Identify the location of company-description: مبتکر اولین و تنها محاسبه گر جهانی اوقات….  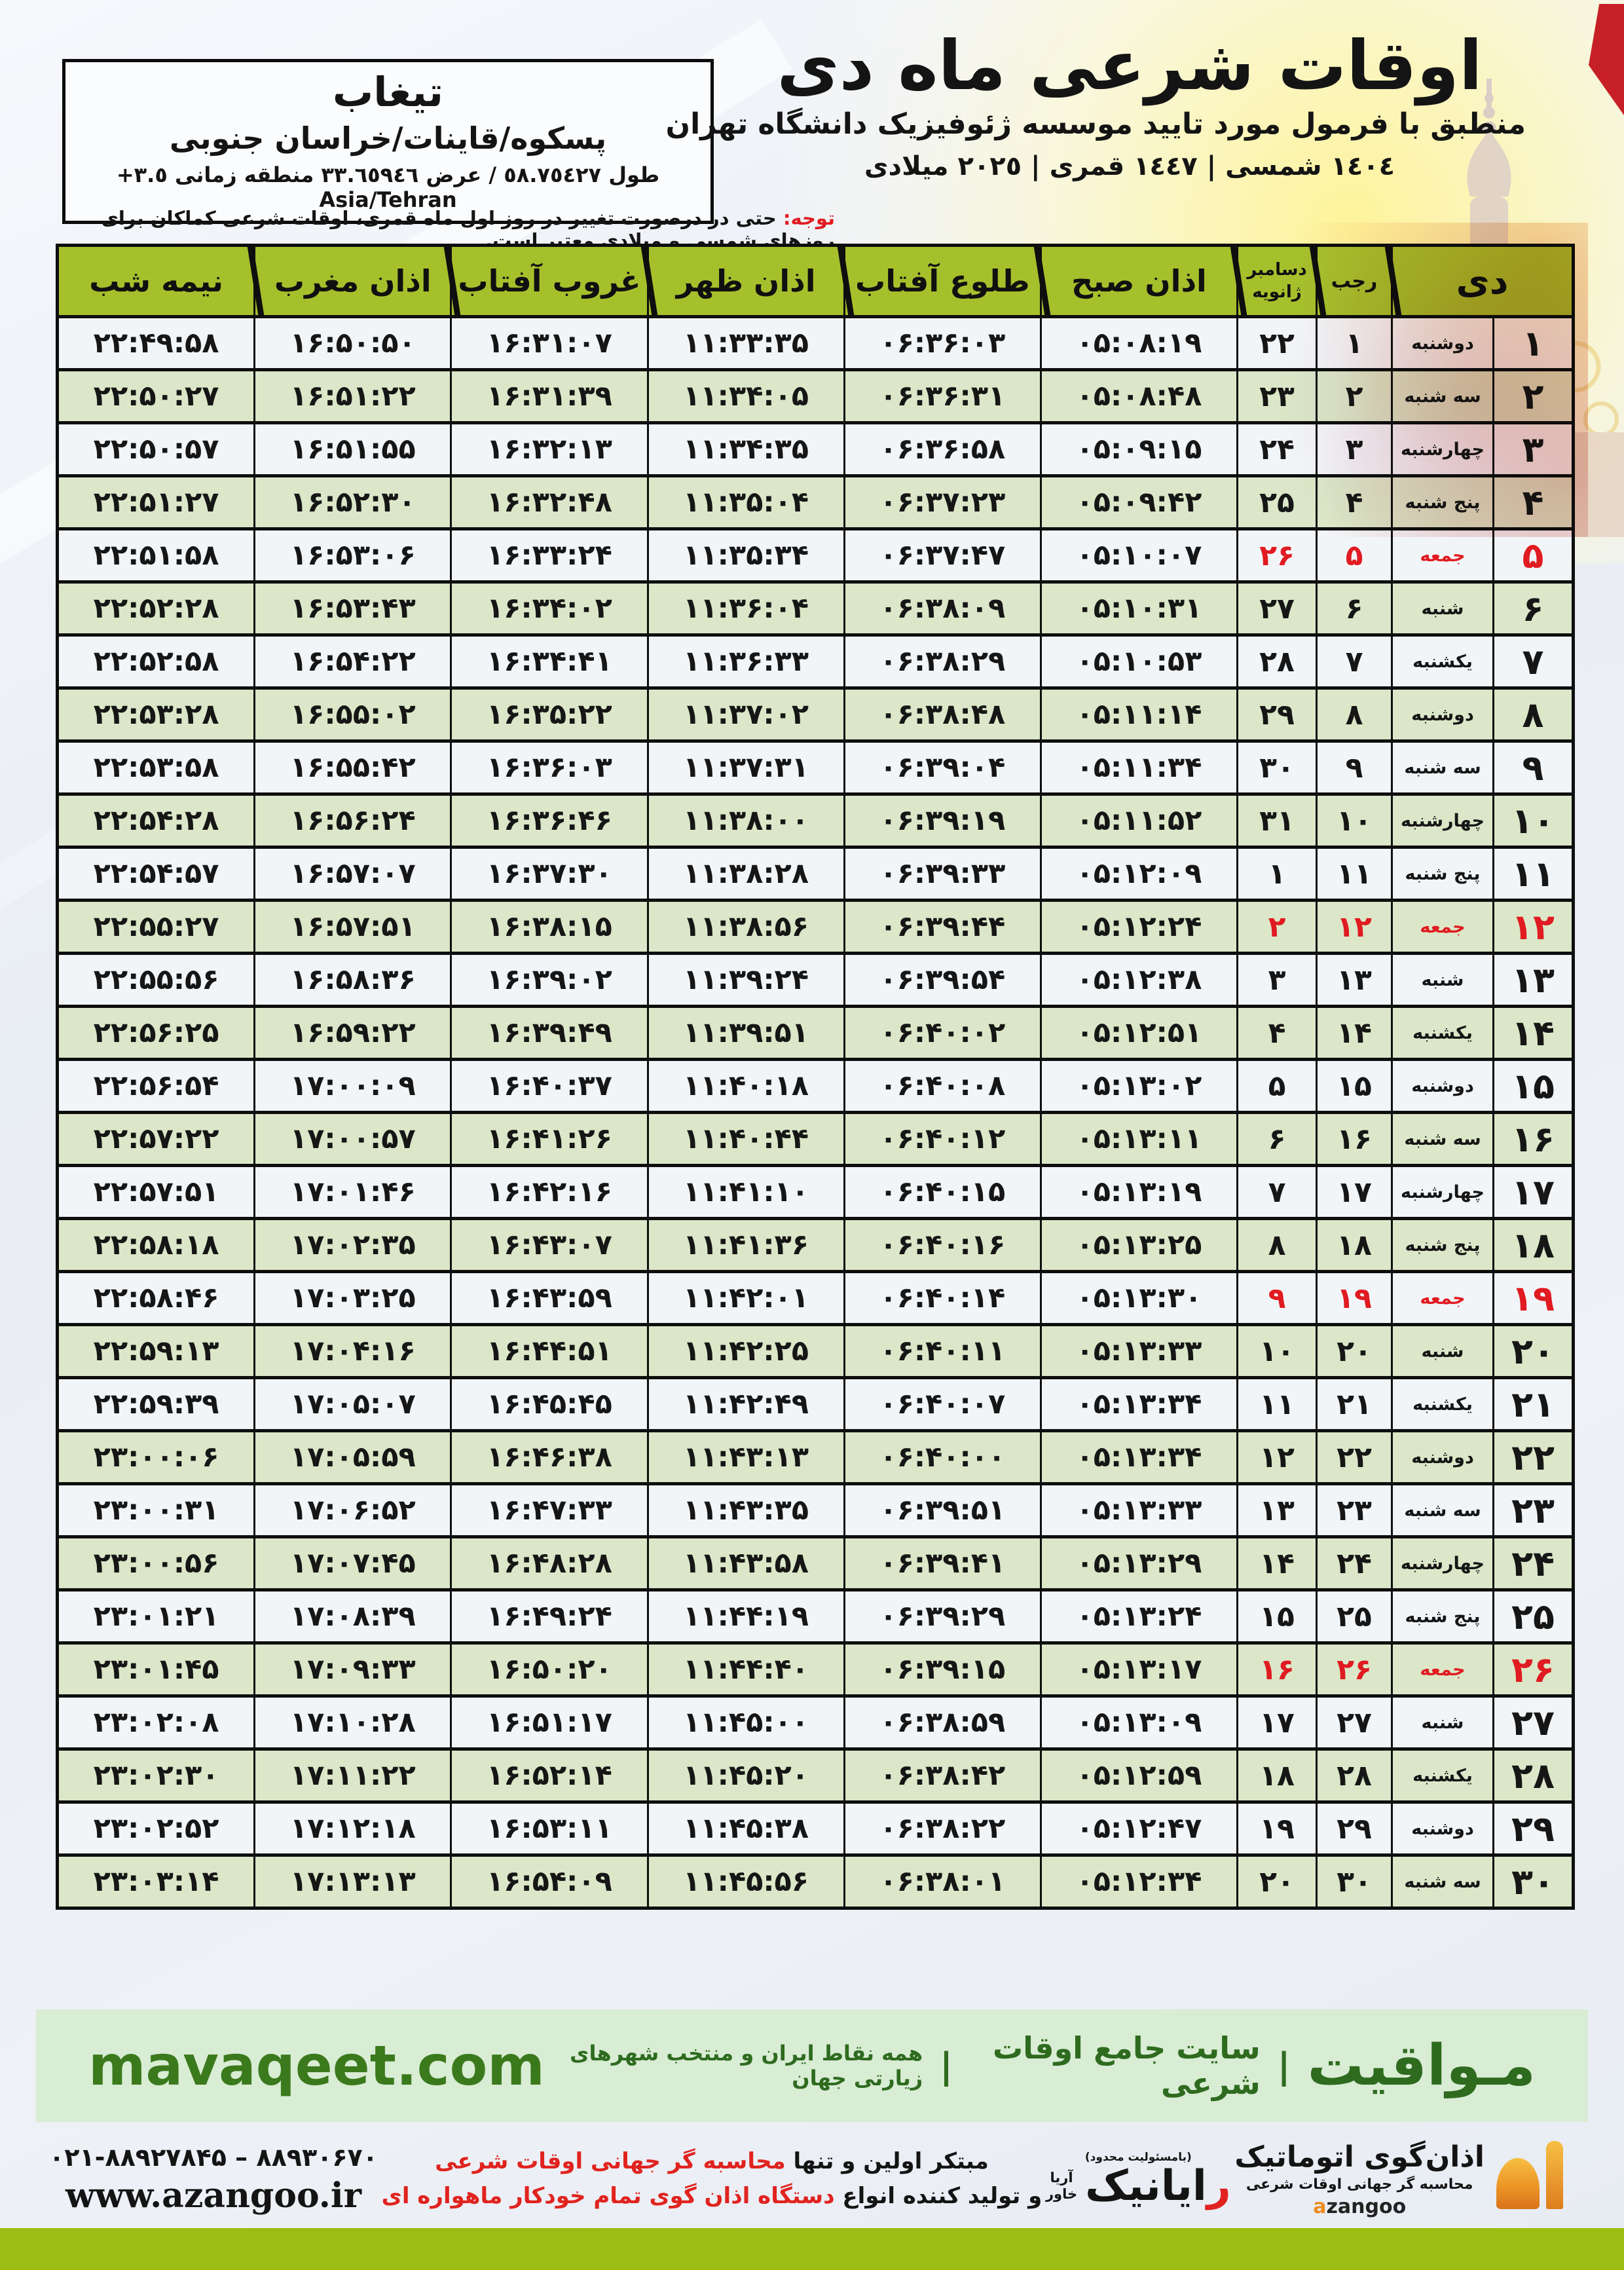
(712, 2178).